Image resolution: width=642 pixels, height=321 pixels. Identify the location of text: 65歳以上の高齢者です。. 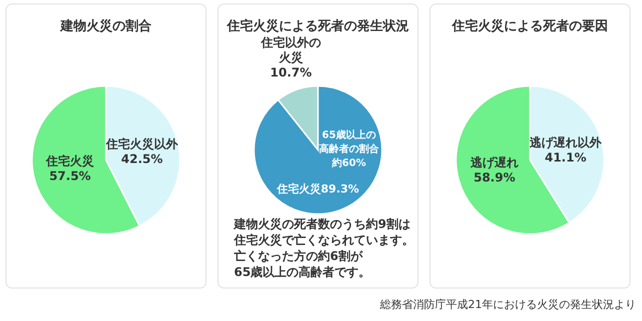
(302, 272).